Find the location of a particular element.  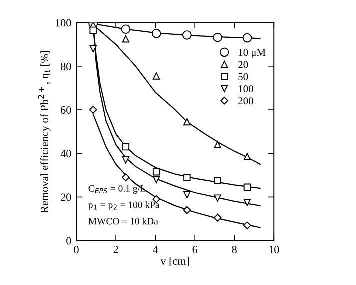

legend-label: 200 is located at coordinates (246, 101).